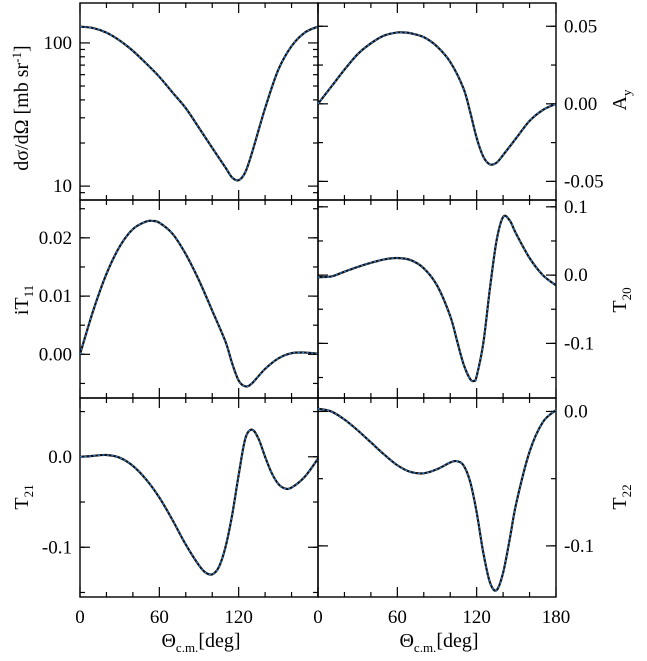  I want to click on x-tick-label: 180, so click(556, 617).